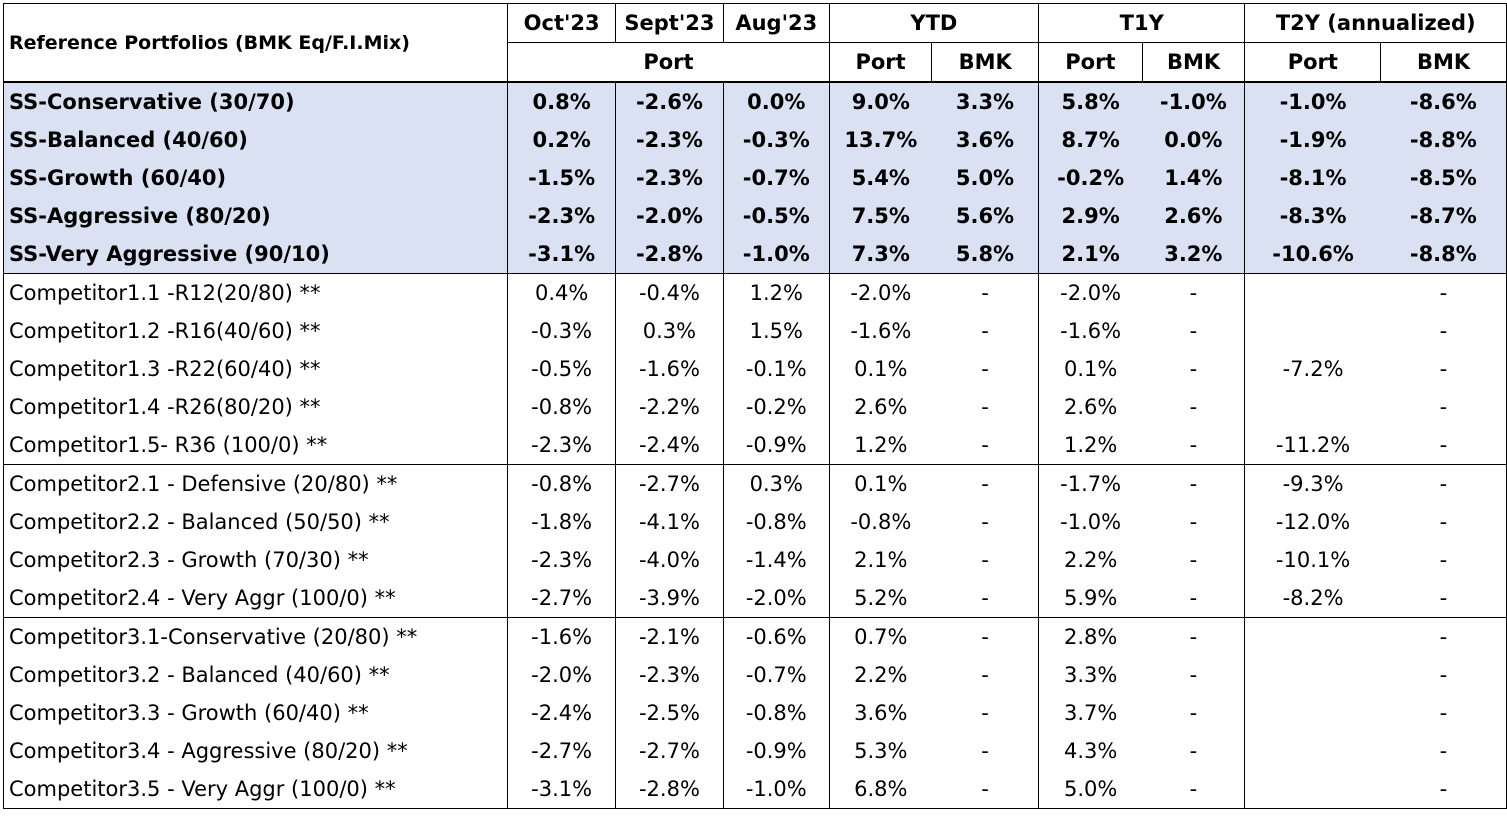  Describe the element at coordinates (776, 178) in the screenshot. I see `value-cell: -0.7%` at that location.